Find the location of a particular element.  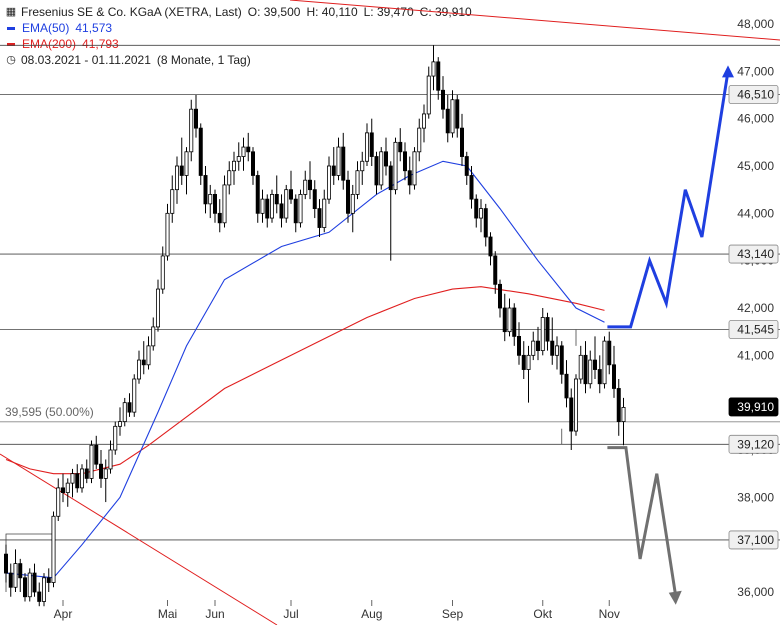

last-price-label: 39,910 is located at coordinates (755, 407).